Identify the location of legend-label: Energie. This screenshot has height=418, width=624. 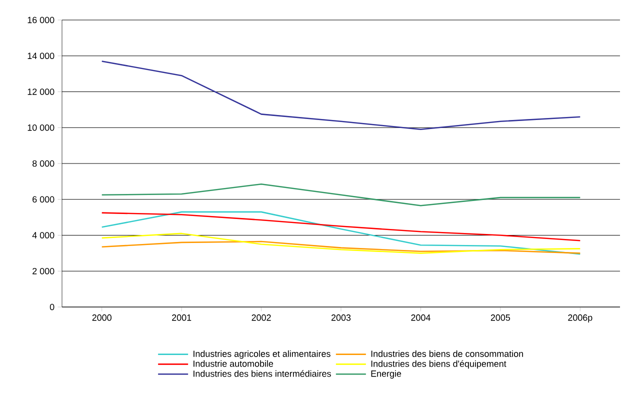
(386, 374).